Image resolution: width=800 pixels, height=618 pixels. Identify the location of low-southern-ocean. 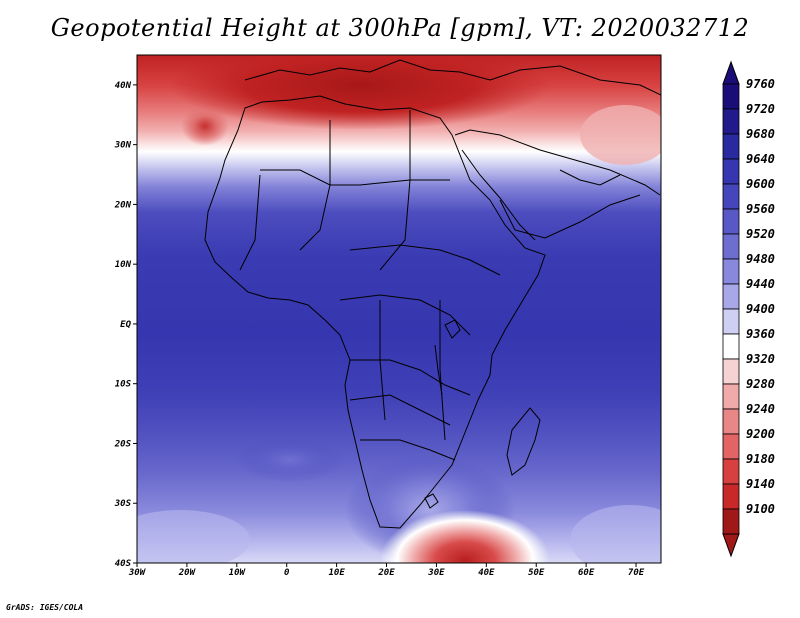
(465, 536).